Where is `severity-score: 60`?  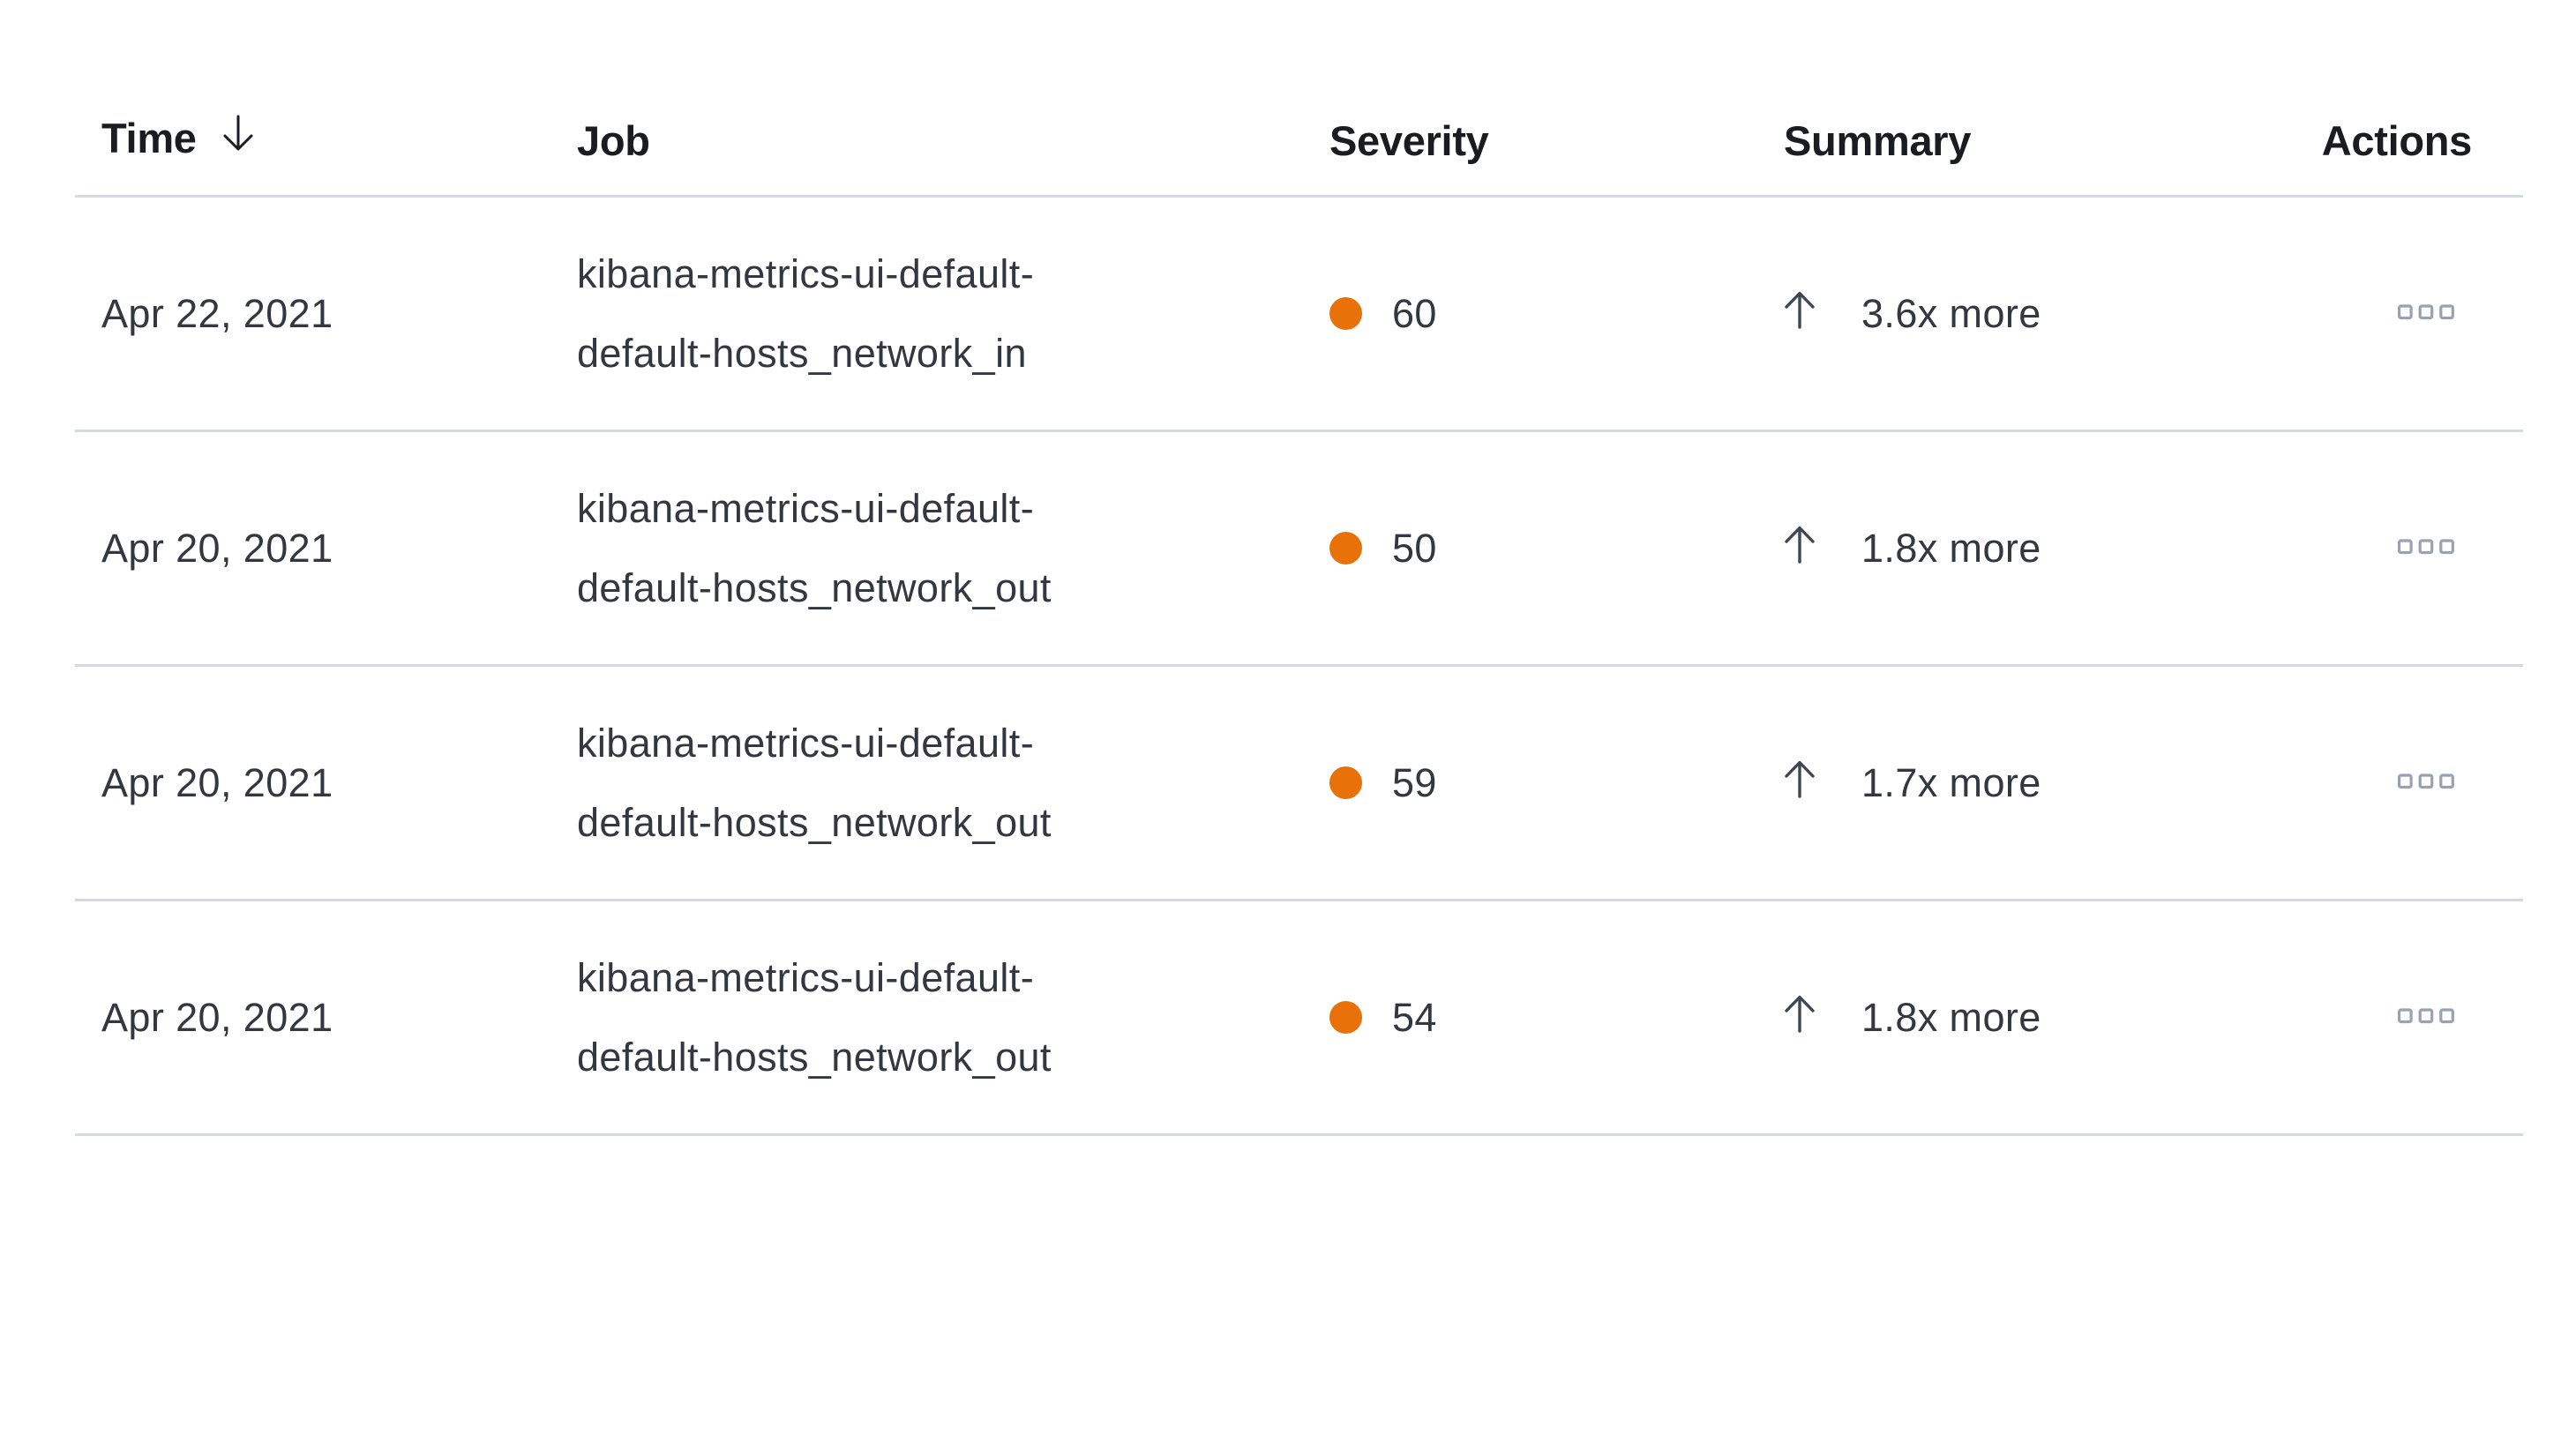
severity-score: 60 is located at coordinates (1415, 313).